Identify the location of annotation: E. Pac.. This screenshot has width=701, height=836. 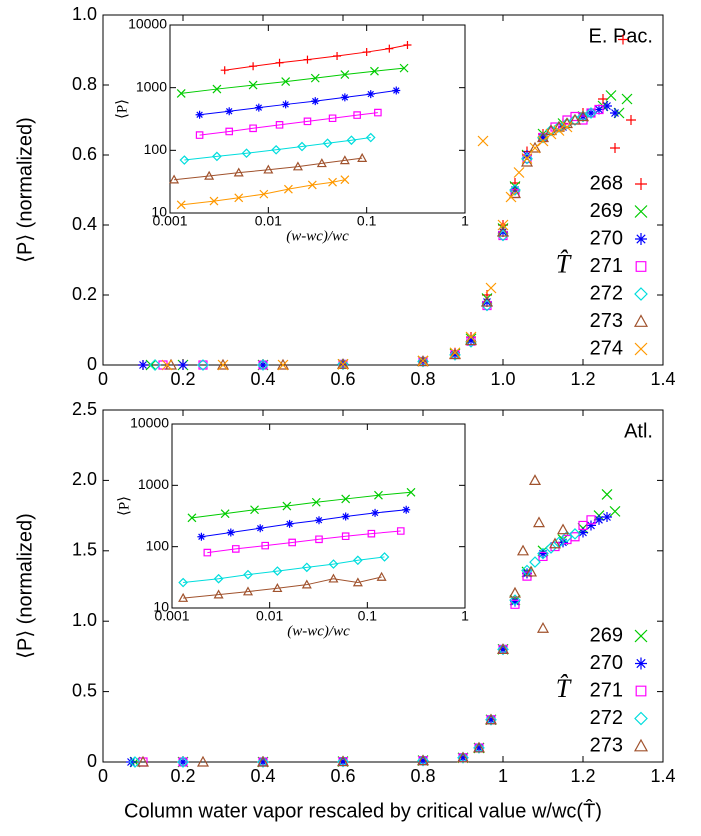
(621, 36).